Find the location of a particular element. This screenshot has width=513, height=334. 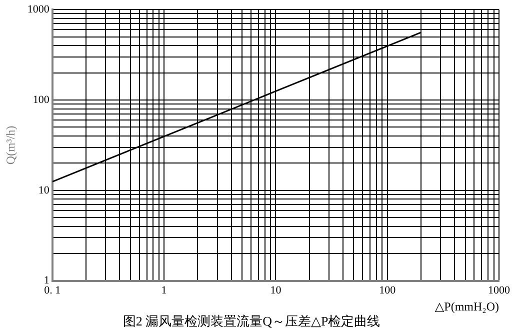

text: 图2 漏风量检测装置流量Q～压差△P检定曲线 is located at coordinates (251, 321).